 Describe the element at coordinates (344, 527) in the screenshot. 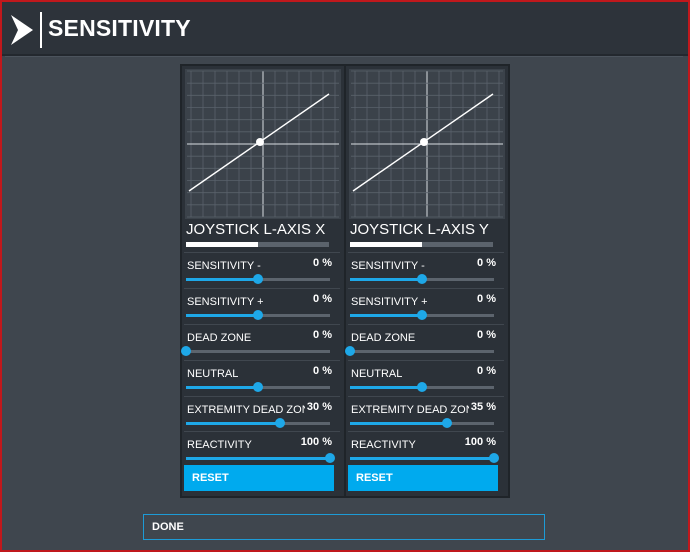

I see `done-button: DONE` at that location.